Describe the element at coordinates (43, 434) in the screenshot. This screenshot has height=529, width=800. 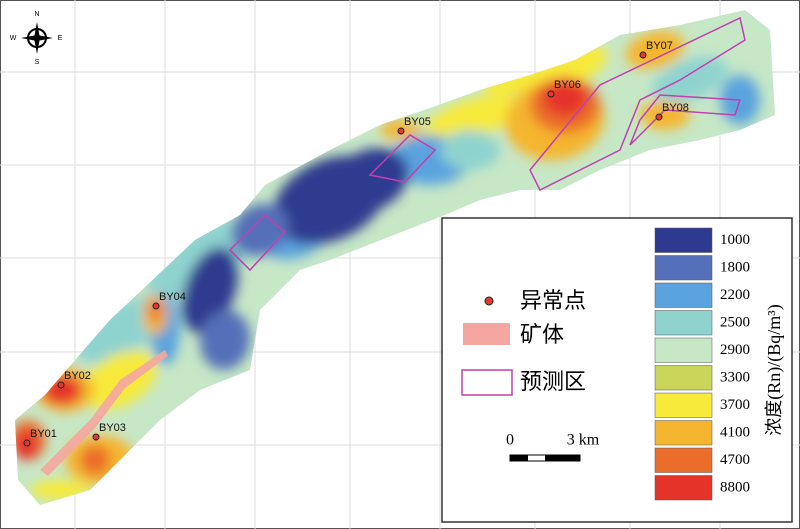
I see `point-label: BY01` at that location.